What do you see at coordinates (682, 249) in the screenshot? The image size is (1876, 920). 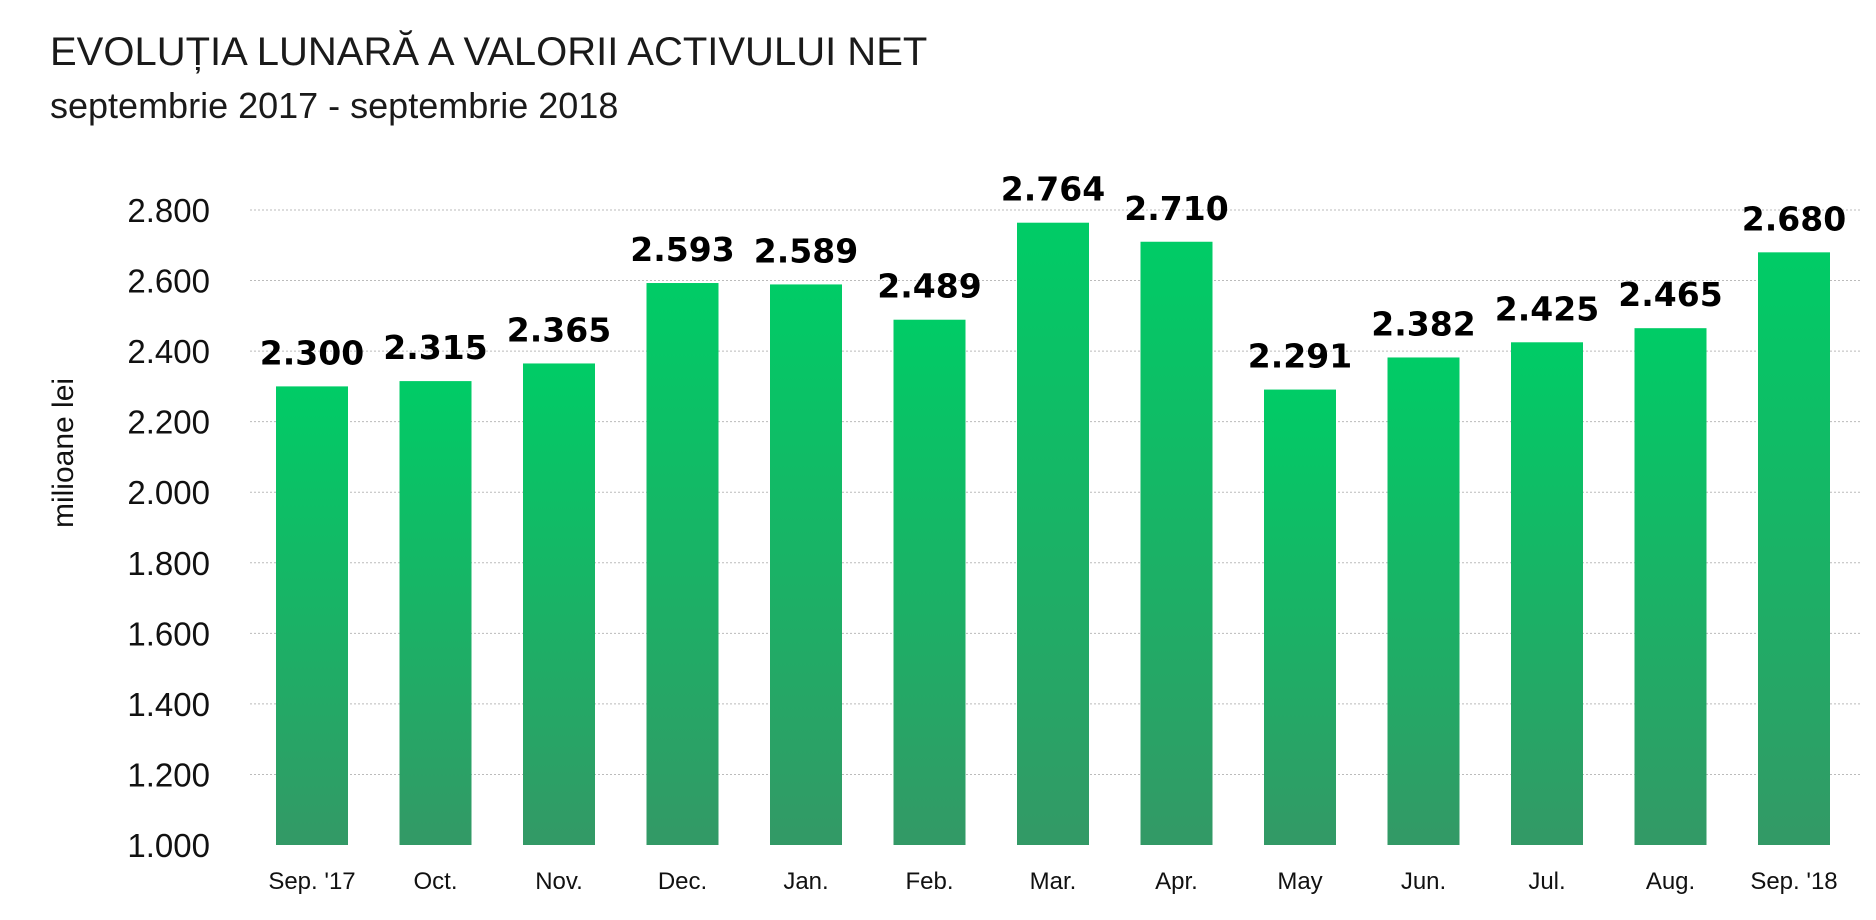 I see `data-label: 2.593` at bounding box center [682, 249].